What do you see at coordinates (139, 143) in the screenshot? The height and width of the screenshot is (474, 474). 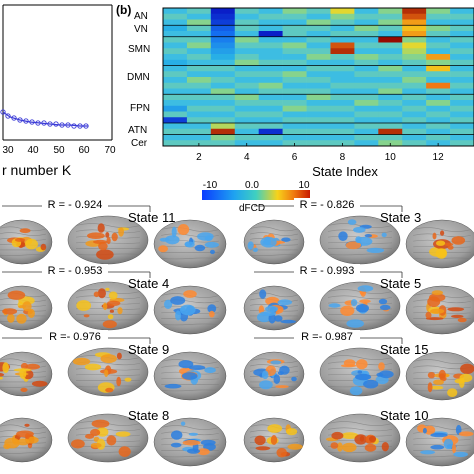 I see `network-label: Cer` at bounding box center [139, 143].